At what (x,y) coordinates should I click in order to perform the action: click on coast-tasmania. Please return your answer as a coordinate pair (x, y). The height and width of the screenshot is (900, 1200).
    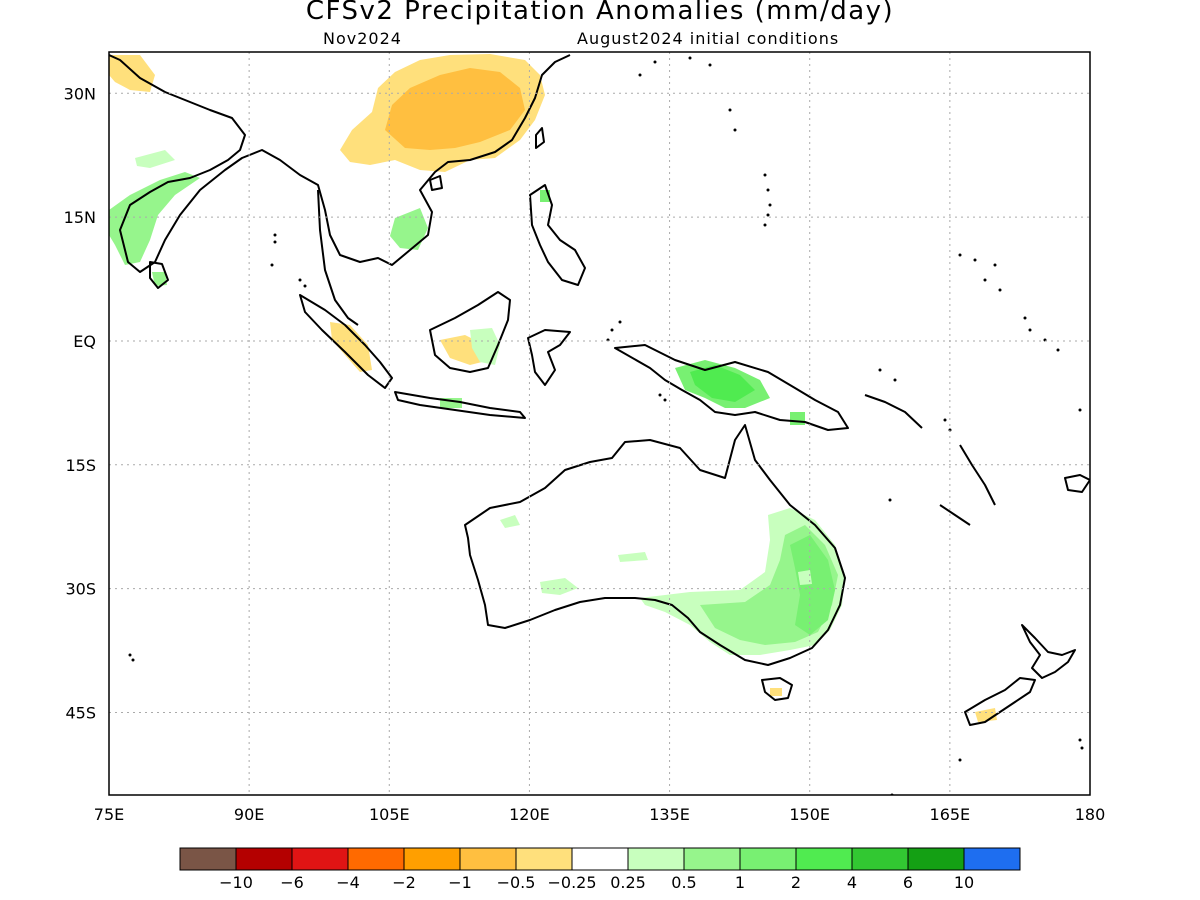
    Looking at the image, I should click on (777, 689).